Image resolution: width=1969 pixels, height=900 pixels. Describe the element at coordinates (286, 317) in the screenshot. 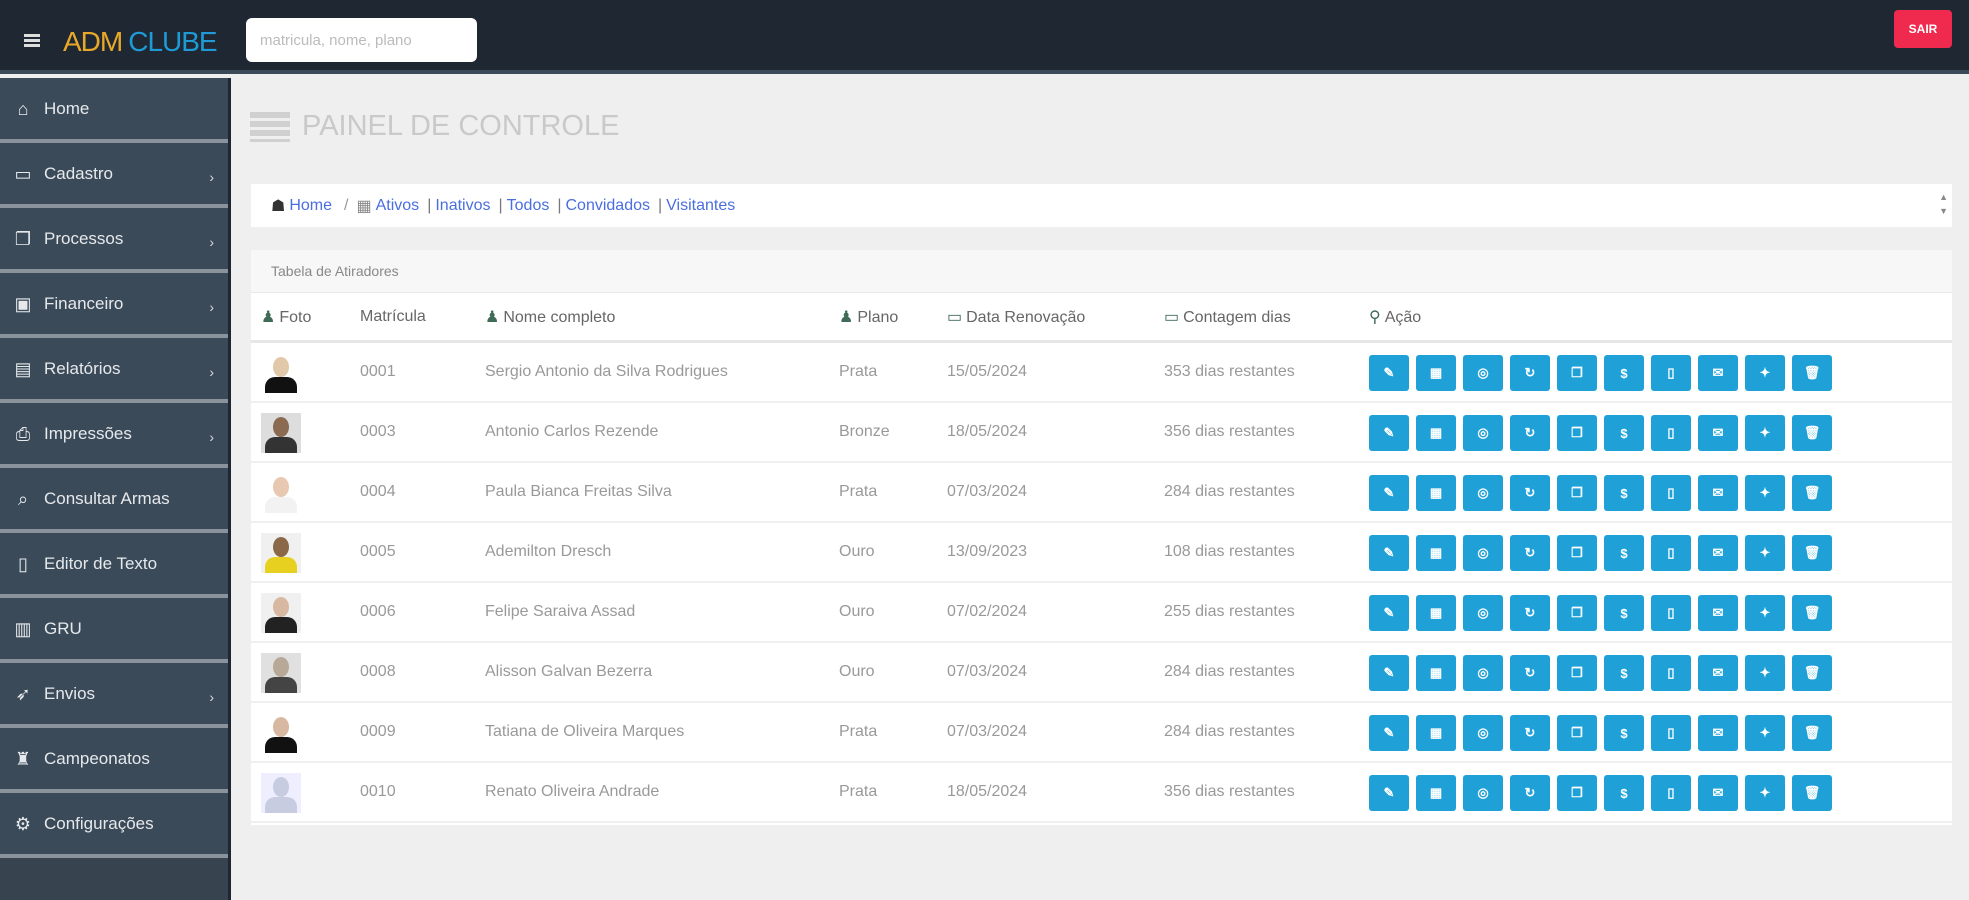

I see `column-header: ♟ Foto` at that location.